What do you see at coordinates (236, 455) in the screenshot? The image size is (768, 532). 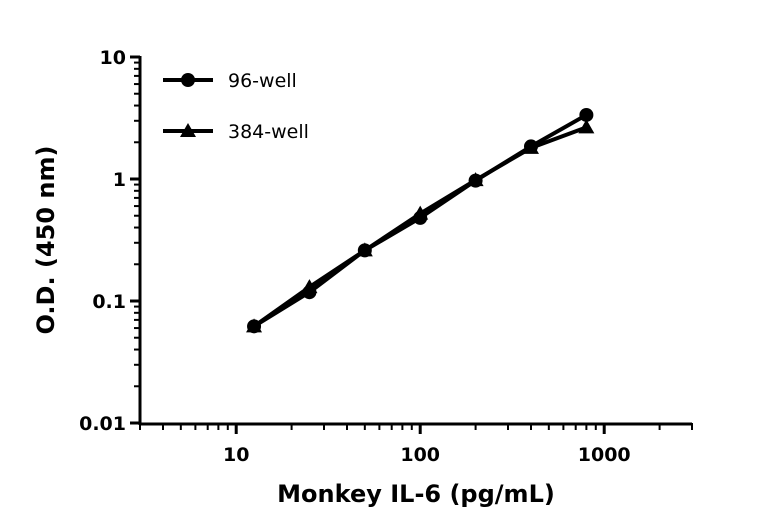 I see `x-tick-label: 10` at bounding box center [236, 455].